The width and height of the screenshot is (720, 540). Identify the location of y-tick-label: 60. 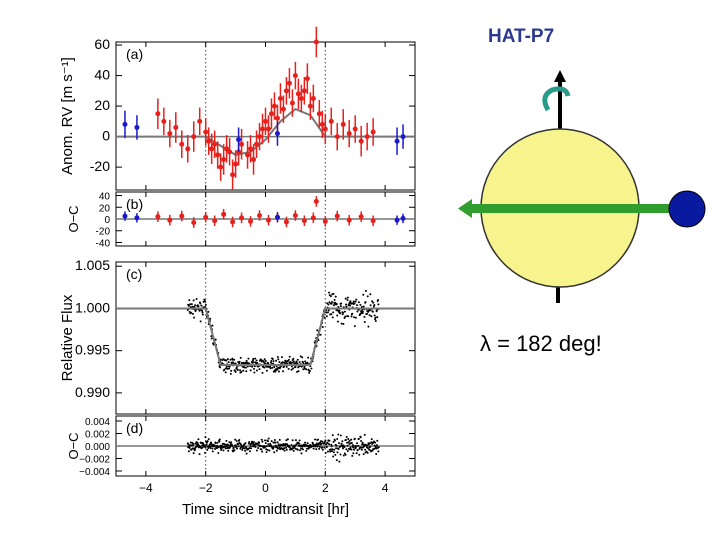
(102, 44).